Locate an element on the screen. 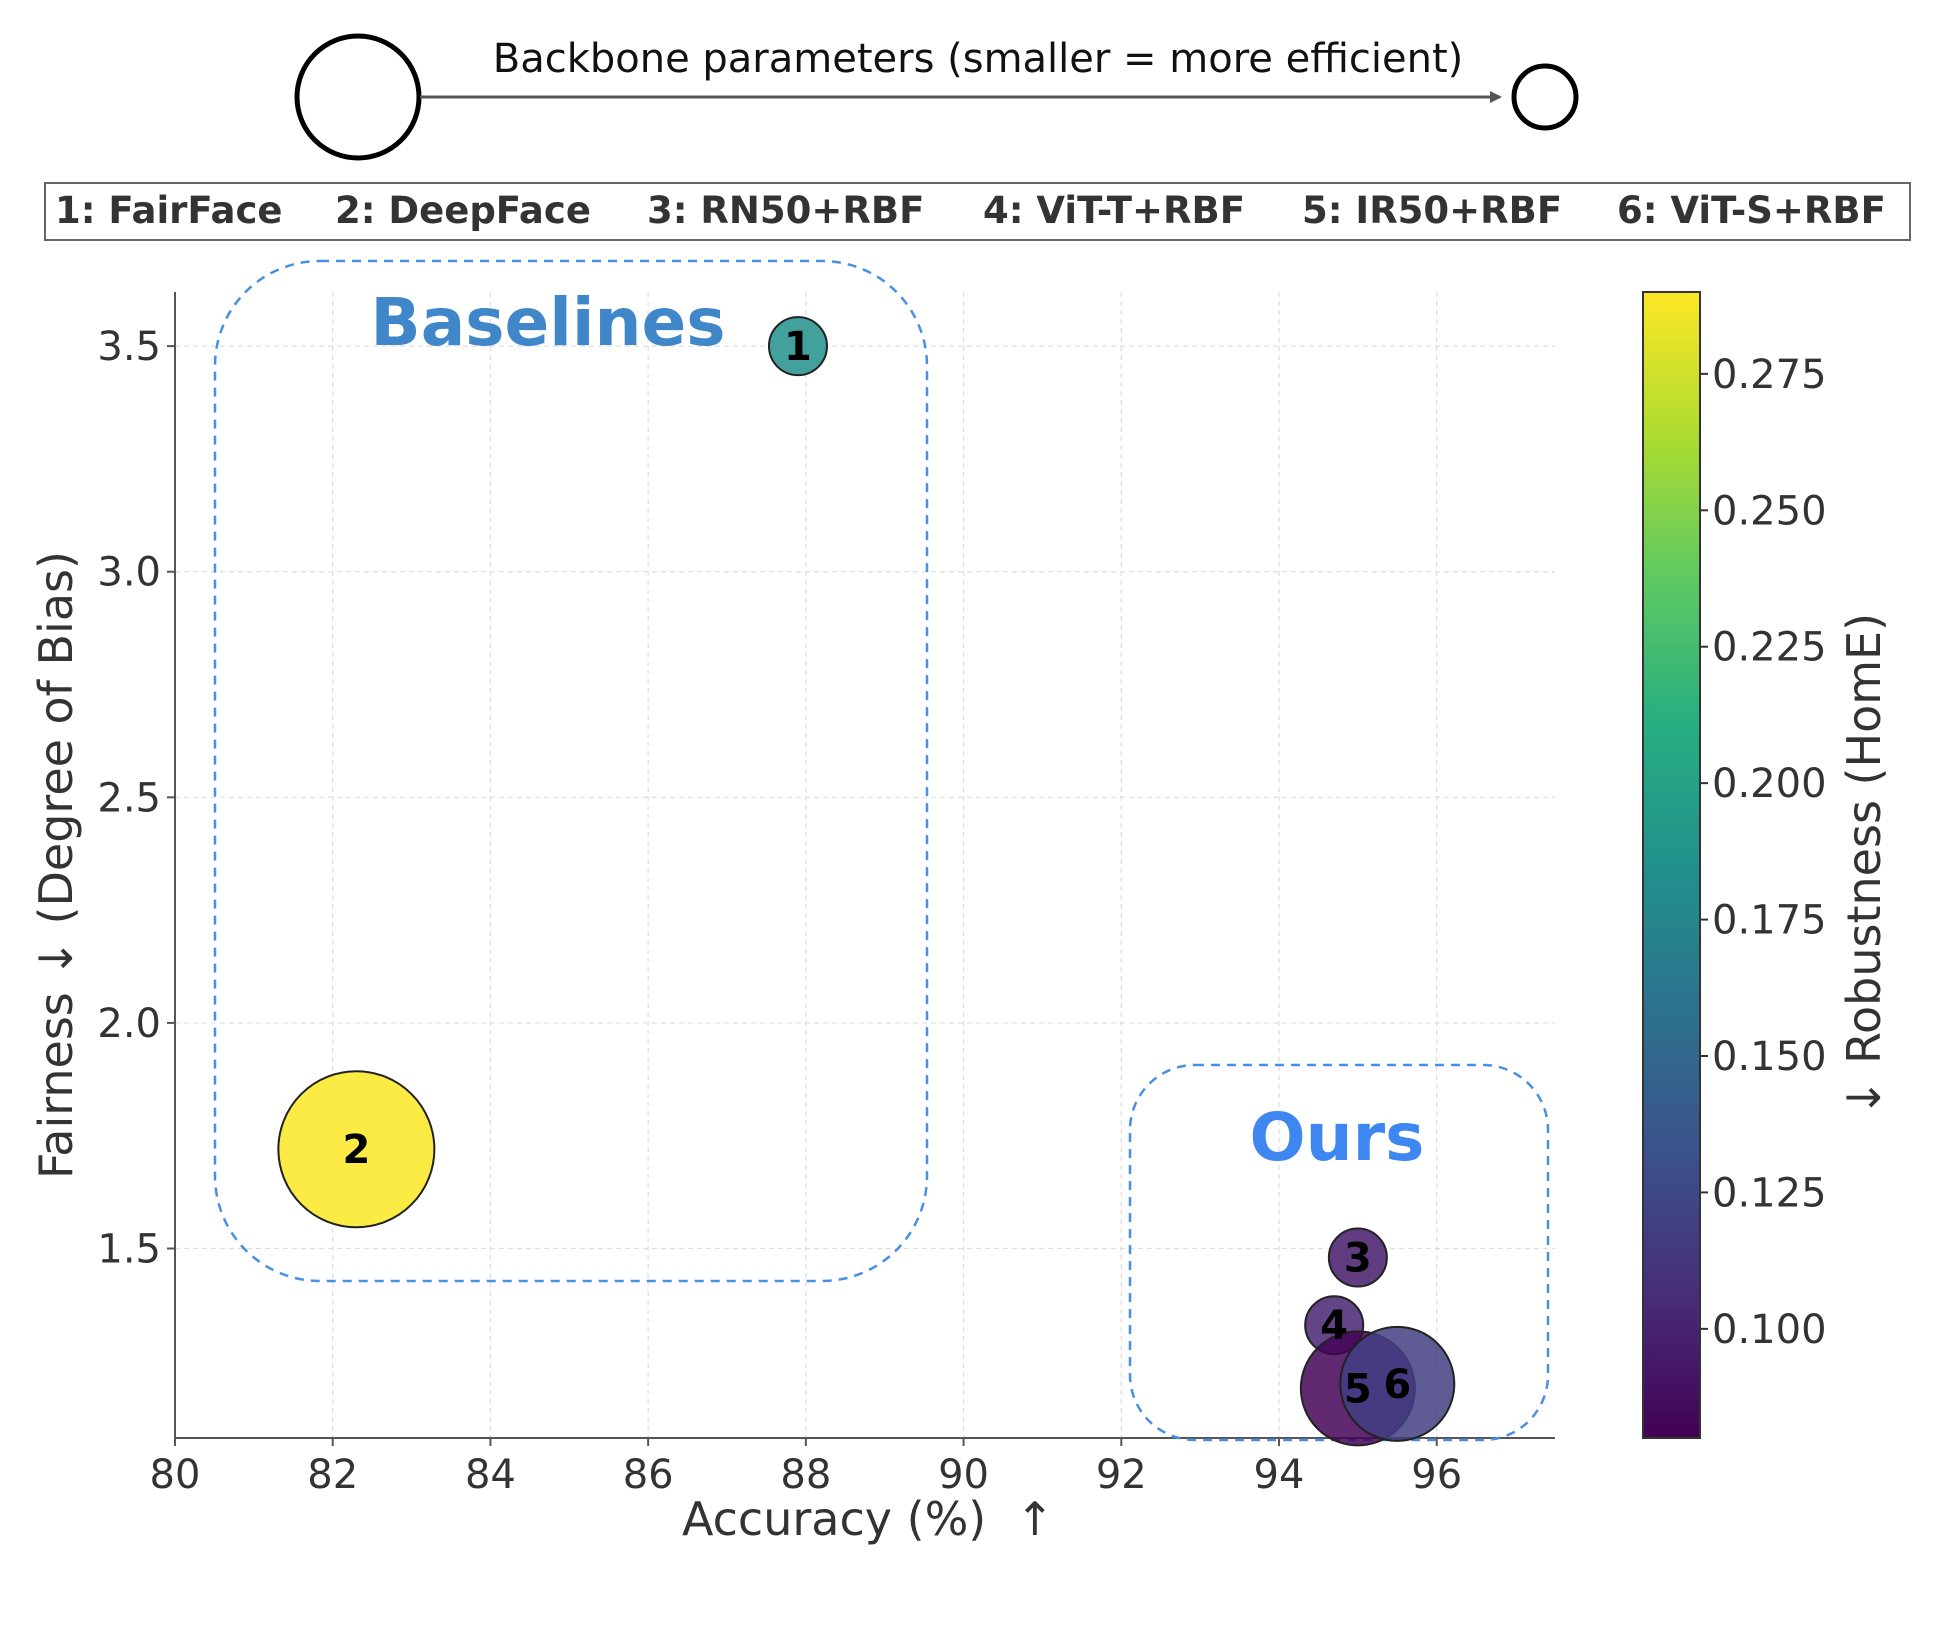  method-legend-item-5: 5: IR50+RBF is located at coordinates (1432, 210).